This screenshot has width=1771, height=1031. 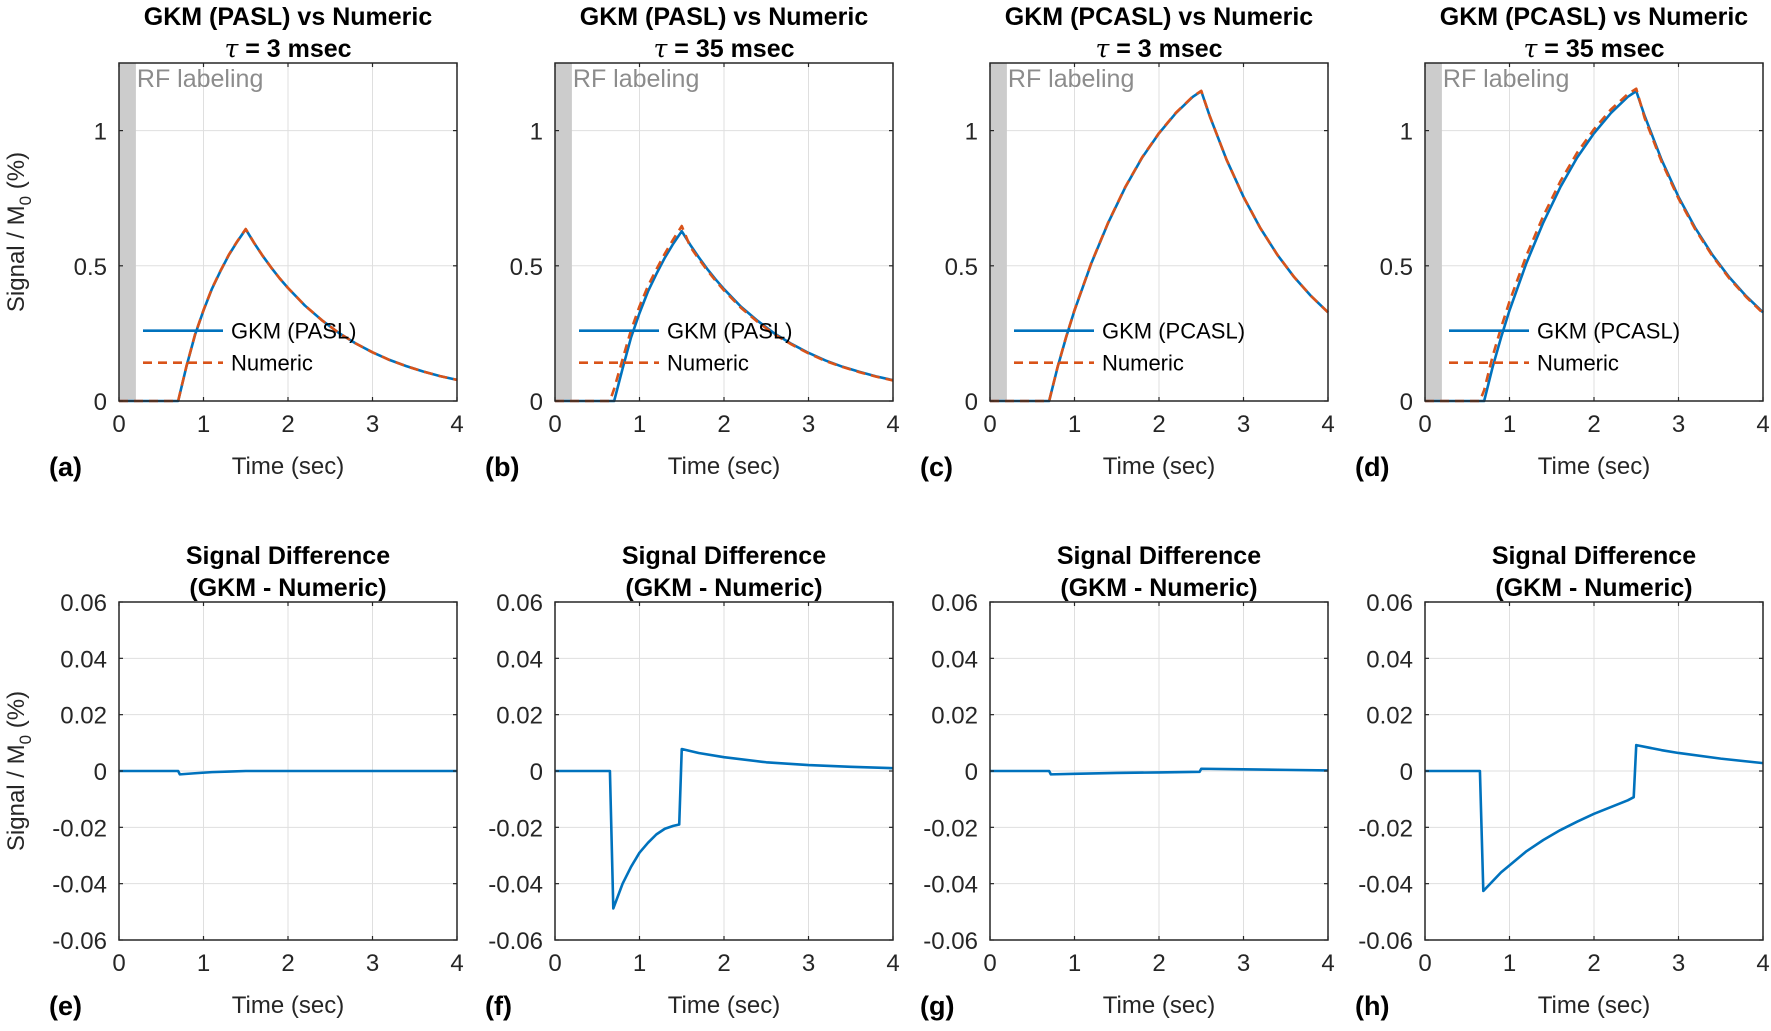 I want to click on y-axis-label: Signal / M0 (%), so click(x=19, y=771).